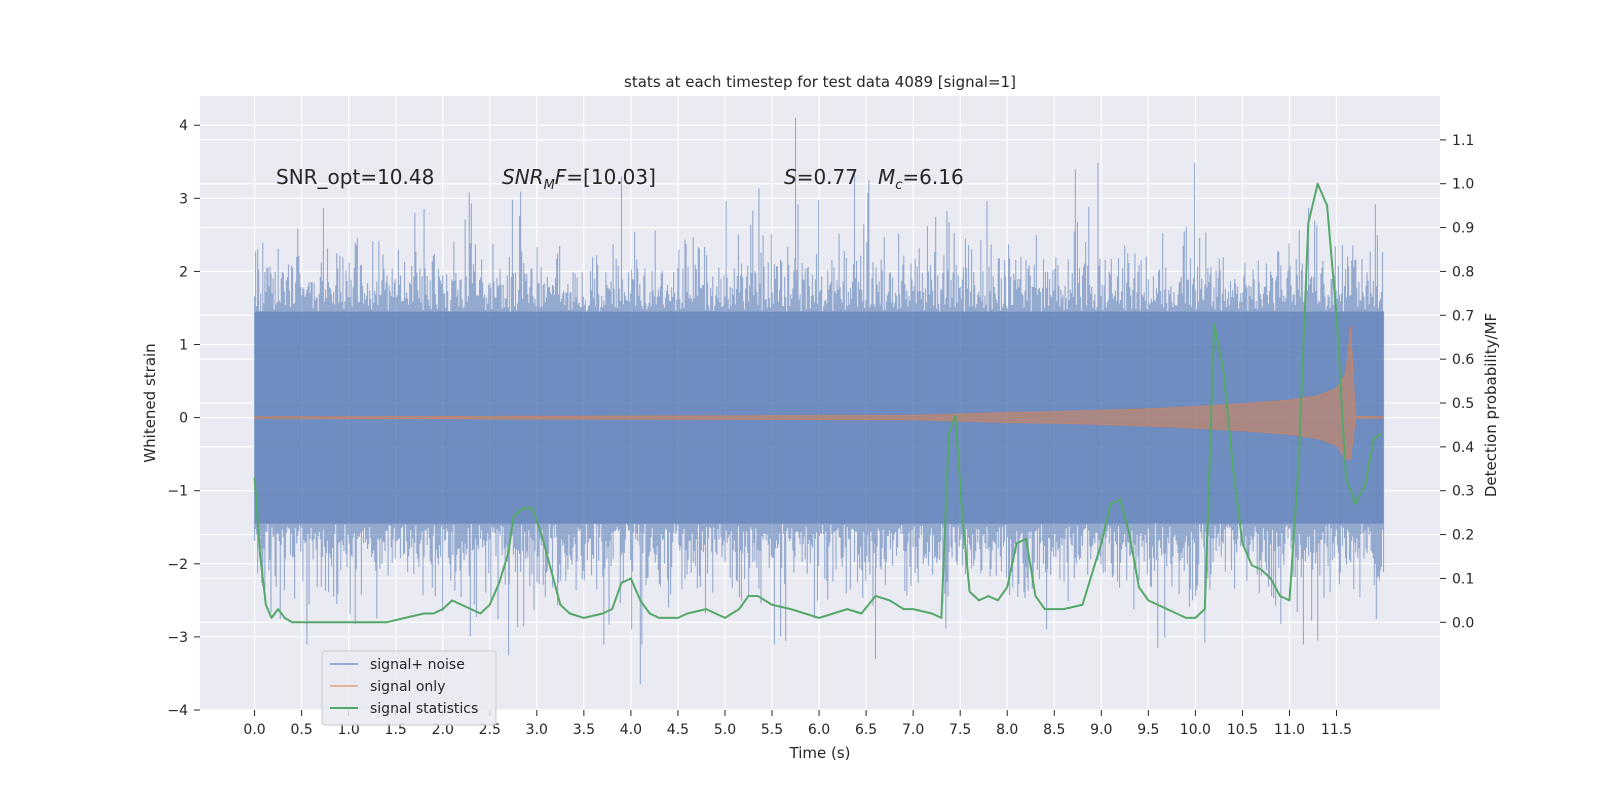 The width and height of the screenshot is (1600, 800). Describe the element at coordinates (821, 177) in the screenshot. I see `annotation-s: S=0.77` at that location.